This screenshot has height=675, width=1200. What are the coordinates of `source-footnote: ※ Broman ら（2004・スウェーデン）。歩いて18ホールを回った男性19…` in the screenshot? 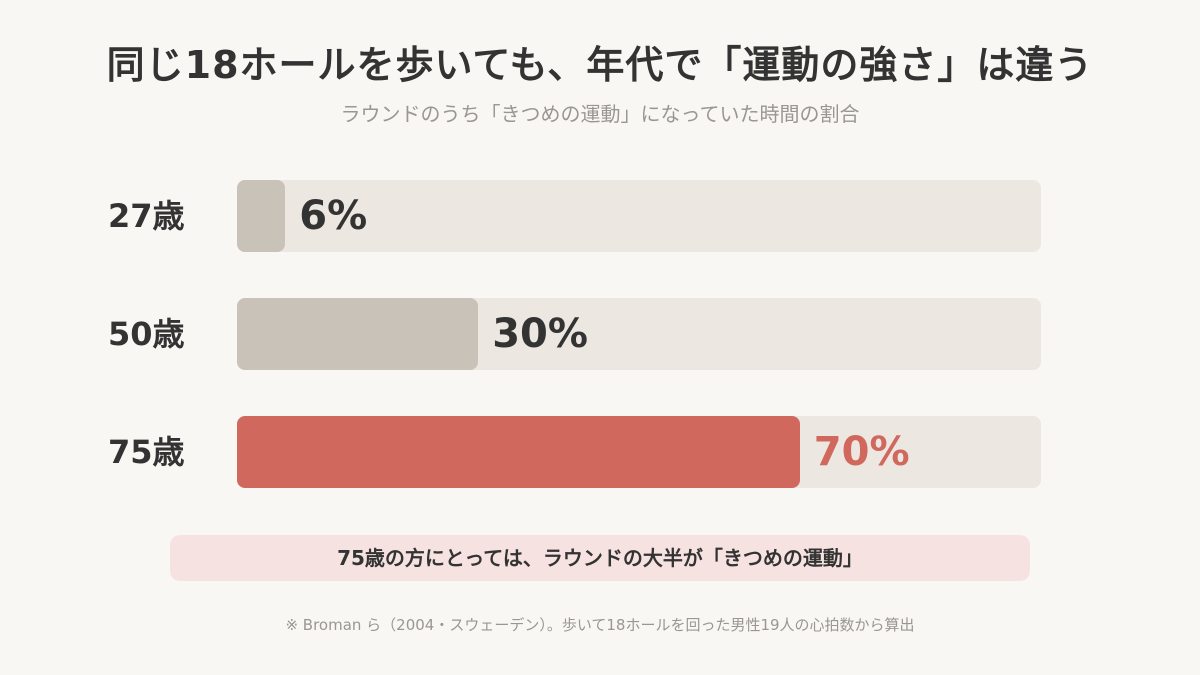 It's located at (600, 625).